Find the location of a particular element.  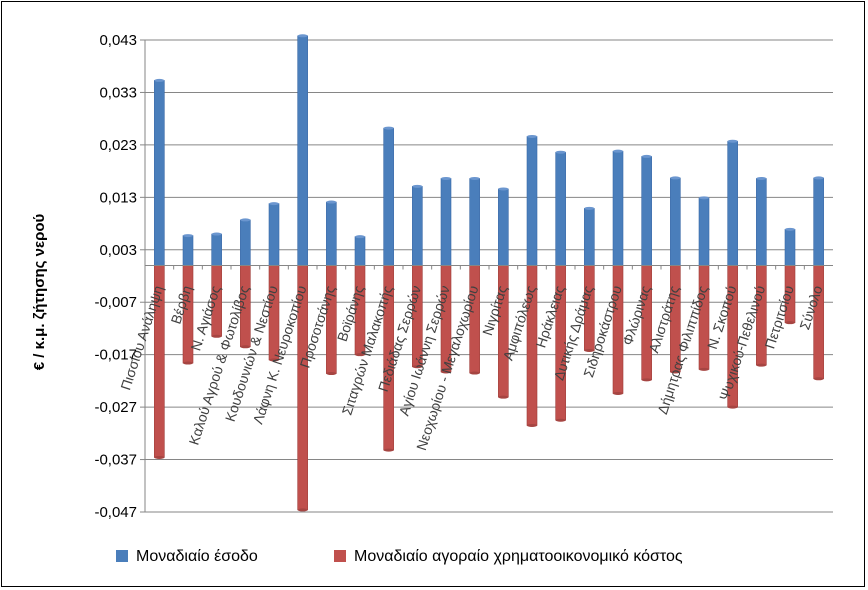

legend-label-income: Μοναδιαίο έσοδο is located at coordinates (197, 556).